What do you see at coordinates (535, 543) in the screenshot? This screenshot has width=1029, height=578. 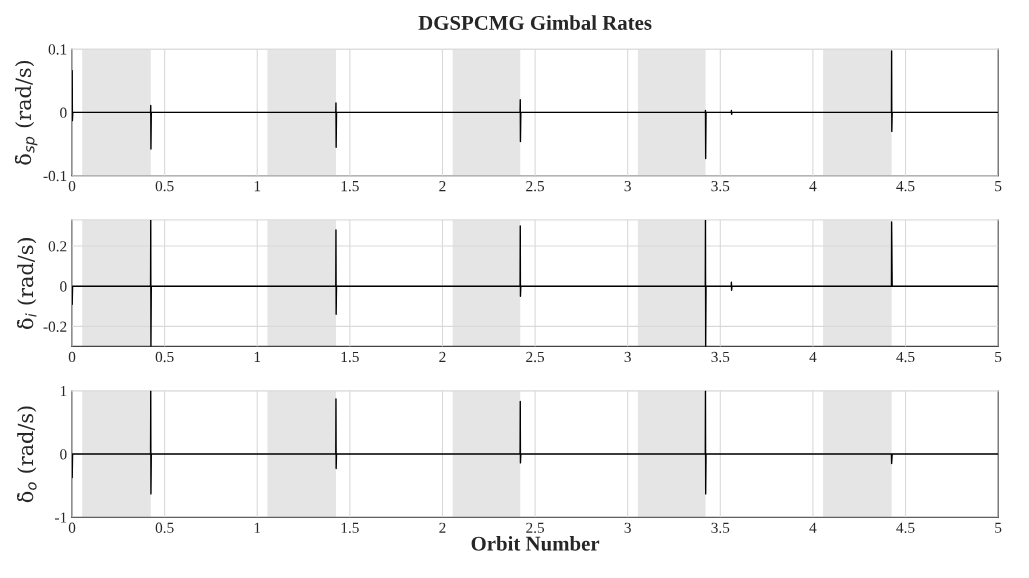 I see `x-axis-title: Orbit Number` at bounding box center [535, 543].